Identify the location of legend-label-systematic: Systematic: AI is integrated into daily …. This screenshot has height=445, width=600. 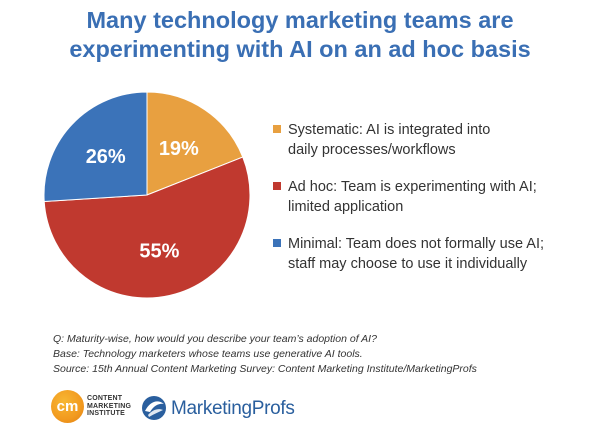
(440, 140).